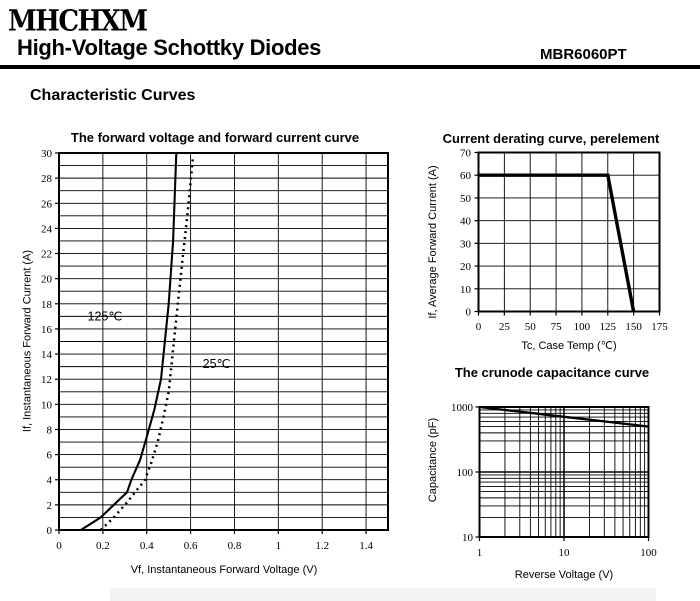  Describe the element at coordinates (552, 372) in the screenshot. I see `capacitance-chart-title: The crunode capacitance curve` at that location.